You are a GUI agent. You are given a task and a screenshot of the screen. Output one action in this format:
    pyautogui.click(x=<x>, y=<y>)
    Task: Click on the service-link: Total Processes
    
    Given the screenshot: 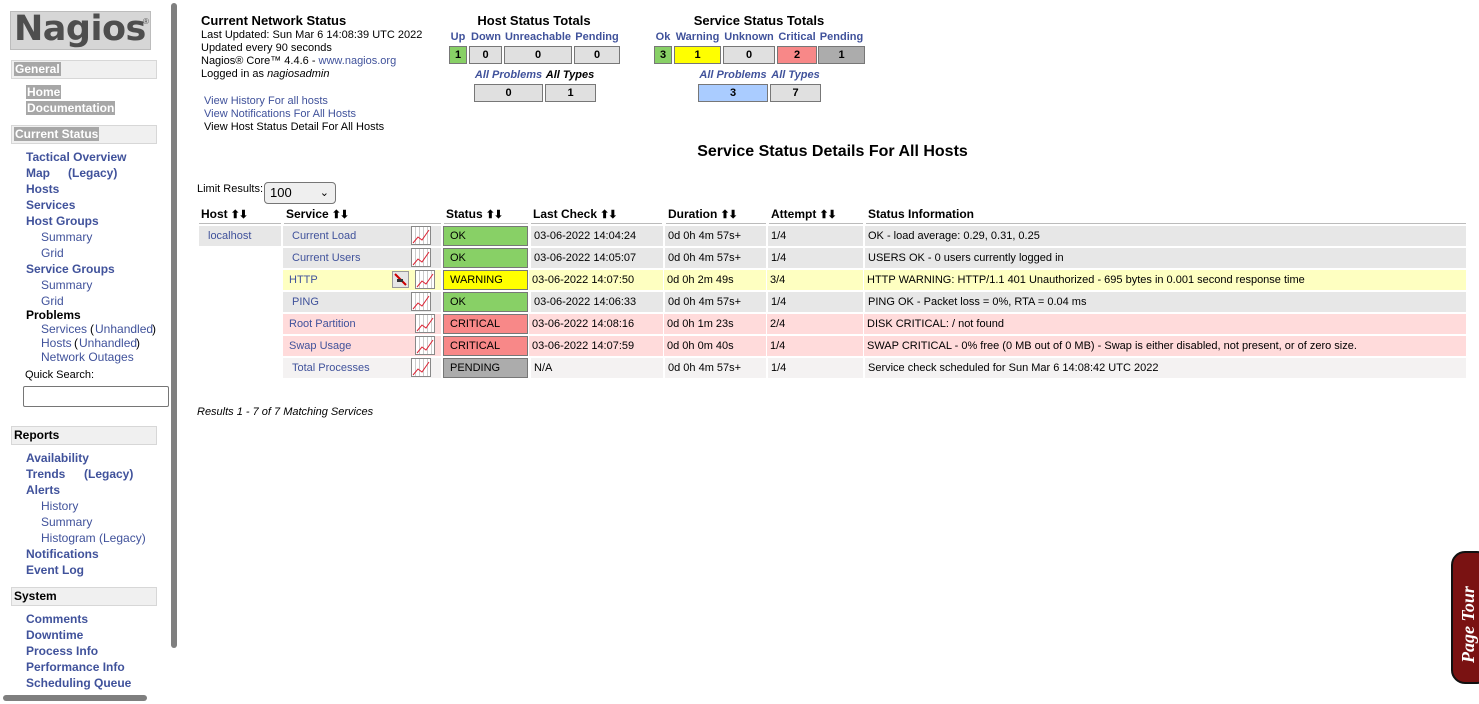 What is the action you would take?
    pyautogui.click(x=331, y=368)
    